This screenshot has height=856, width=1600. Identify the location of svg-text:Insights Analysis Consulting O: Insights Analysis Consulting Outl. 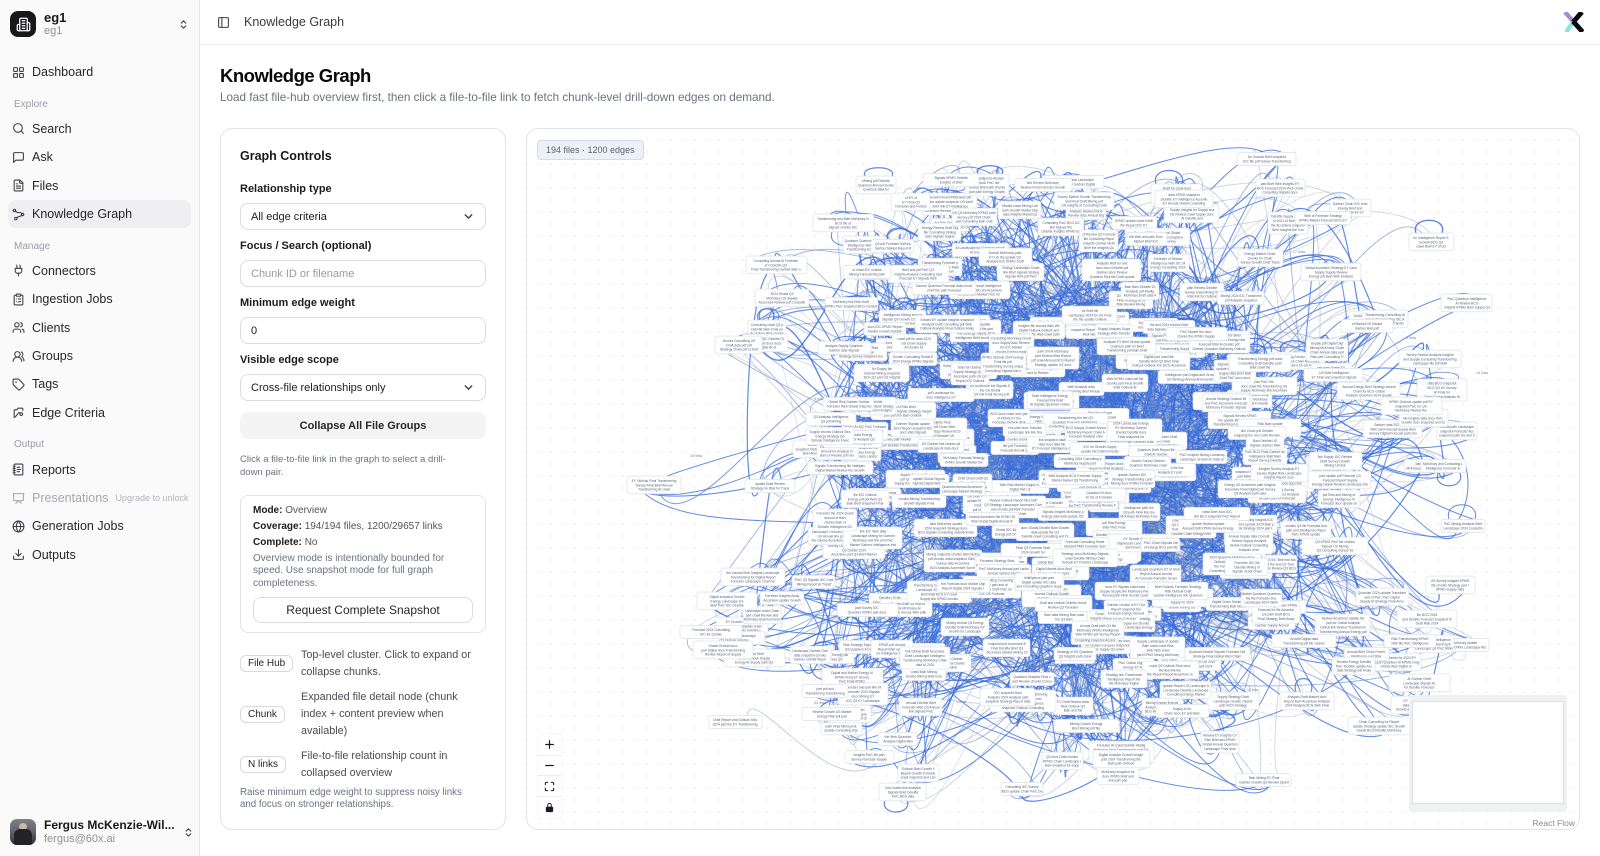
(918, 274).